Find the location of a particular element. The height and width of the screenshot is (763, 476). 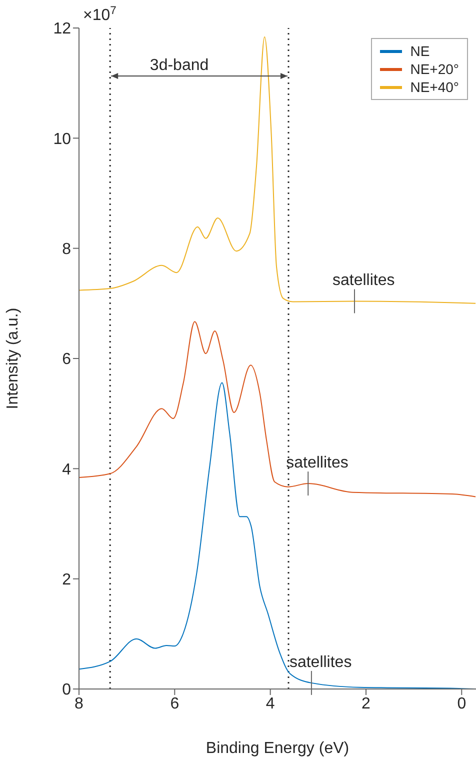

y-axis-title: Intensity (a.u.) is located at coordinates (13, 359).